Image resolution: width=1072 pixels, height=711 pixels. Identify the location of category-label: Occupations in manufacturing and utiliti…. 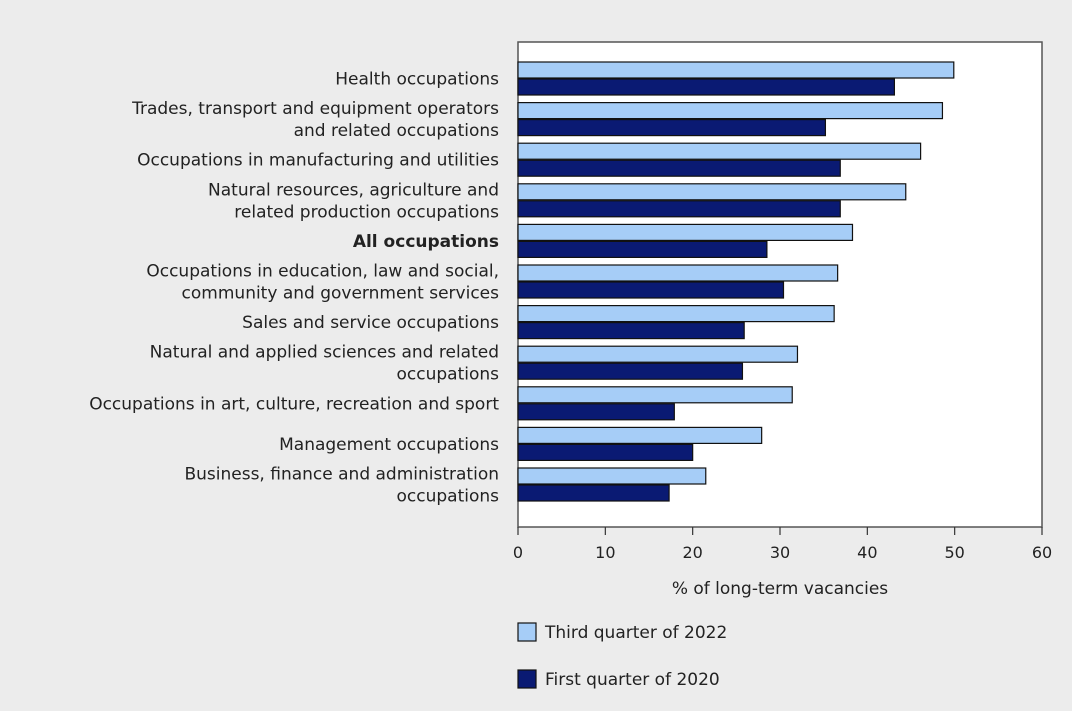
(318, 161).